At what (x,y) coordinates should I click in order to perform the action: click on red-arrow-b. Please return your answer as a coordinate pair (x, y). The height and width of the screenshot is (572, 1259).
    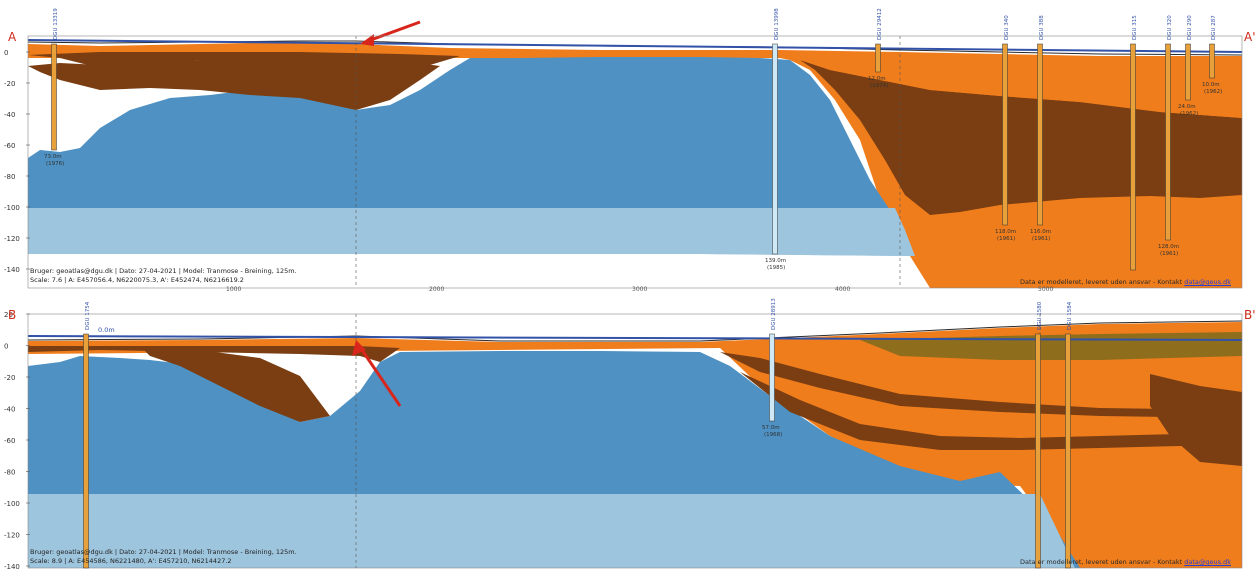
    Looking at the image, I should click on (381, 378).